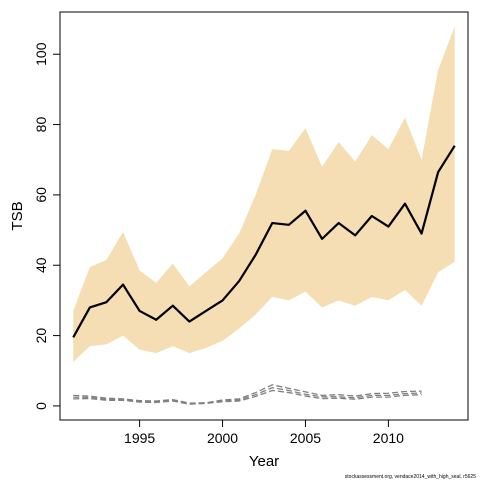 This screenshot has height=480, width=480. I want to click on y-axis-label: TSB, so click(17, 215).